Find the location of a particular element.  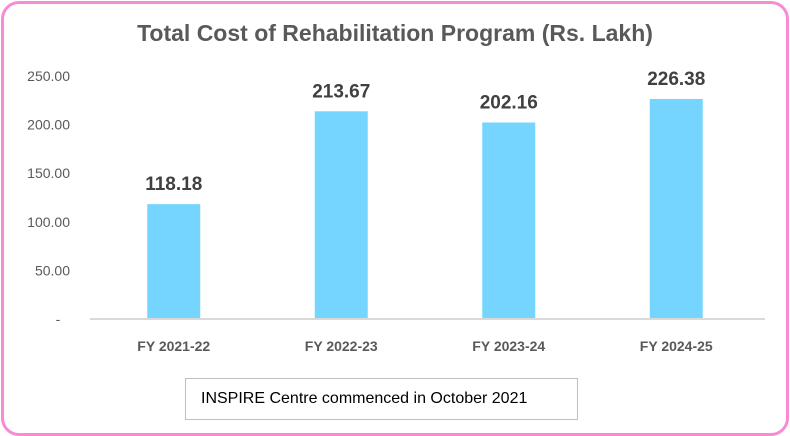

y-tick-label: 50.00 is located at coordinates (52, 270).